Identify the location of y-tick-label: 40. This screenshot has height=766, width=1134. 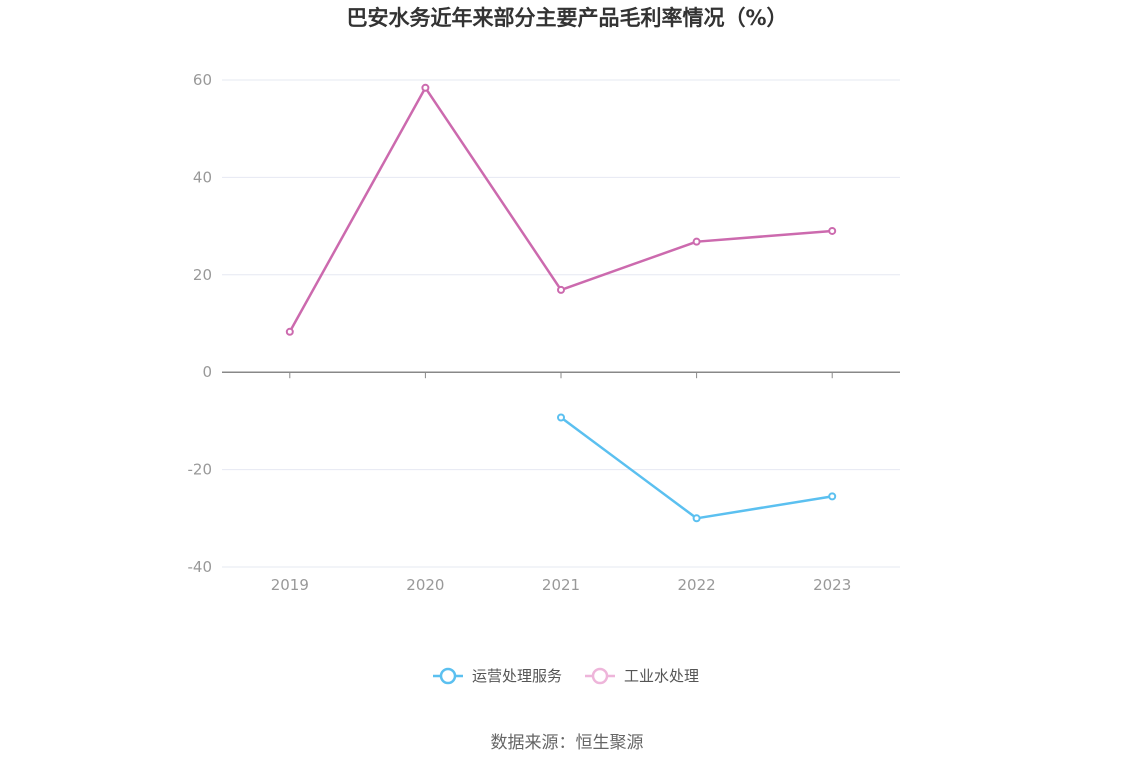
(202, 177).